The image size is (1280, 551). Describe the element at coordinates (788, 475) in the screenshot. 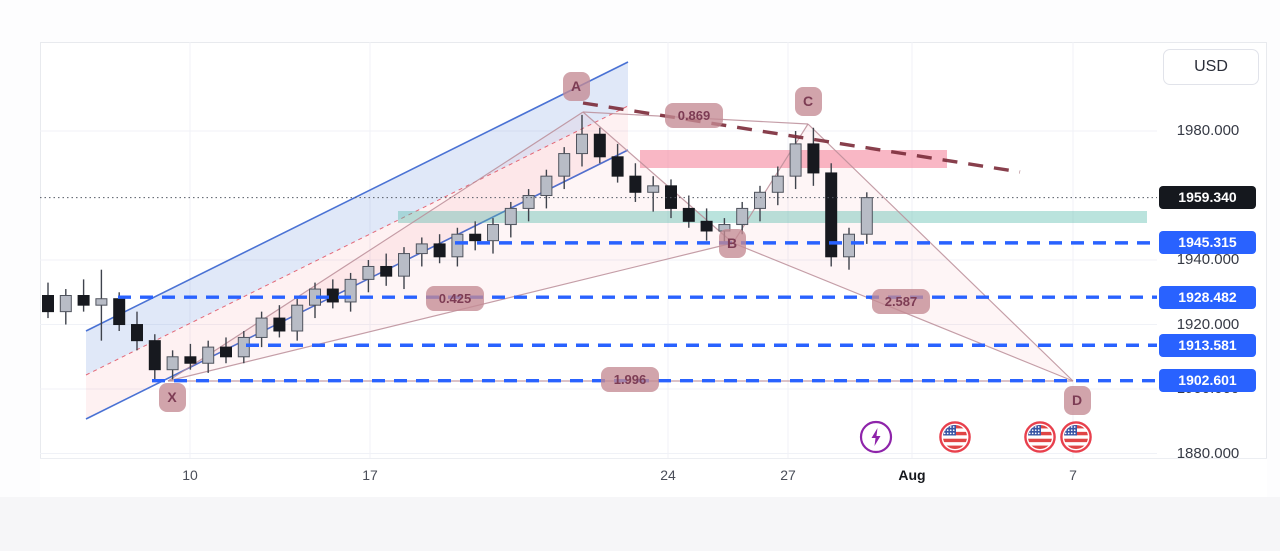

I see `time-axis-label: 27` at that location.